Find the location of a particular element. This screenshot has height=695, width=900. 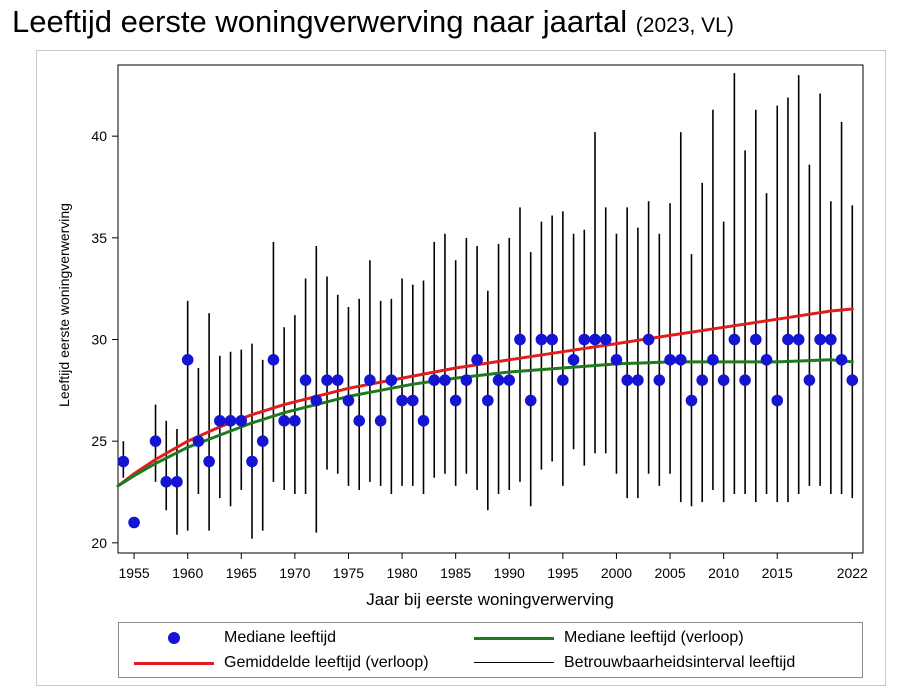

legend-black-line-symbol is located at coordinates (514, 663).